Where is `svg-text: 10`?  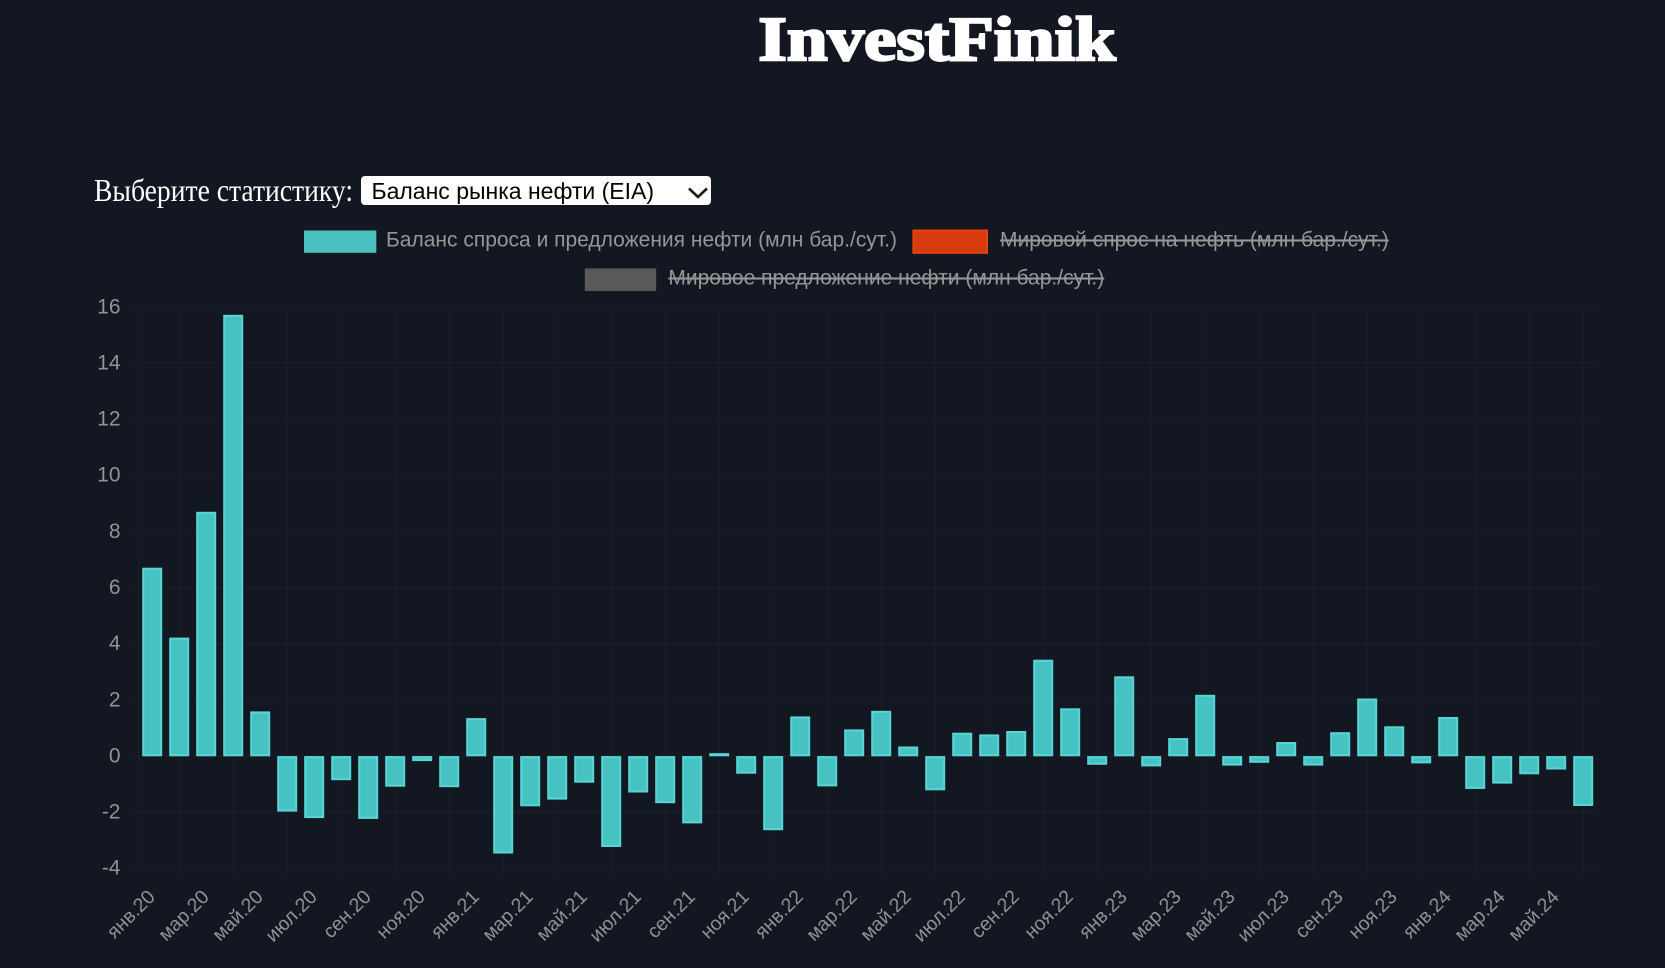
svg-text: 10 is located at coordinates (108, 475).